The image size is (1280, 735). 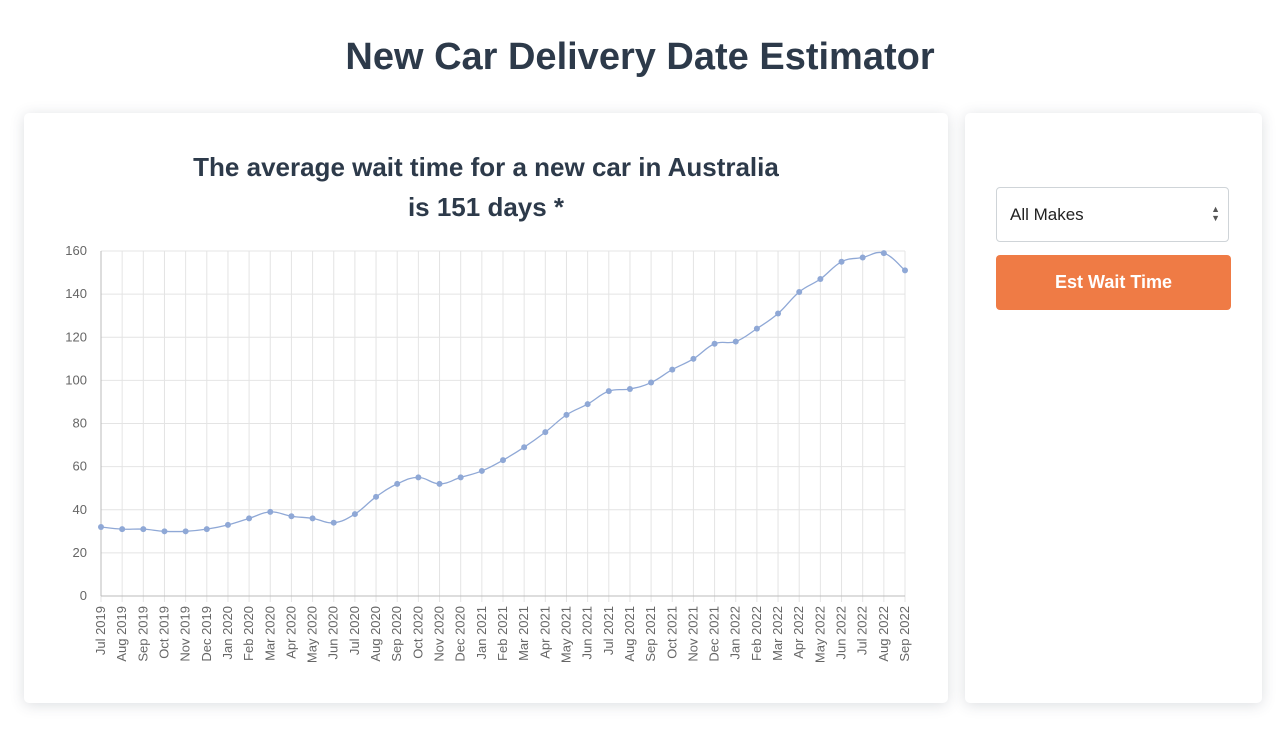 I want to click on x-tick-label: Jan 2022, so click(x=735, y=633).